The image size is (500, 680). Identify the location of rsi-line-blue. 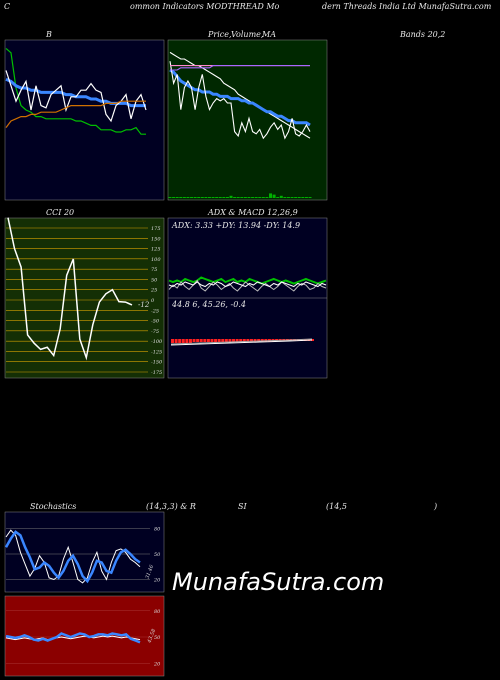
(73, 638).